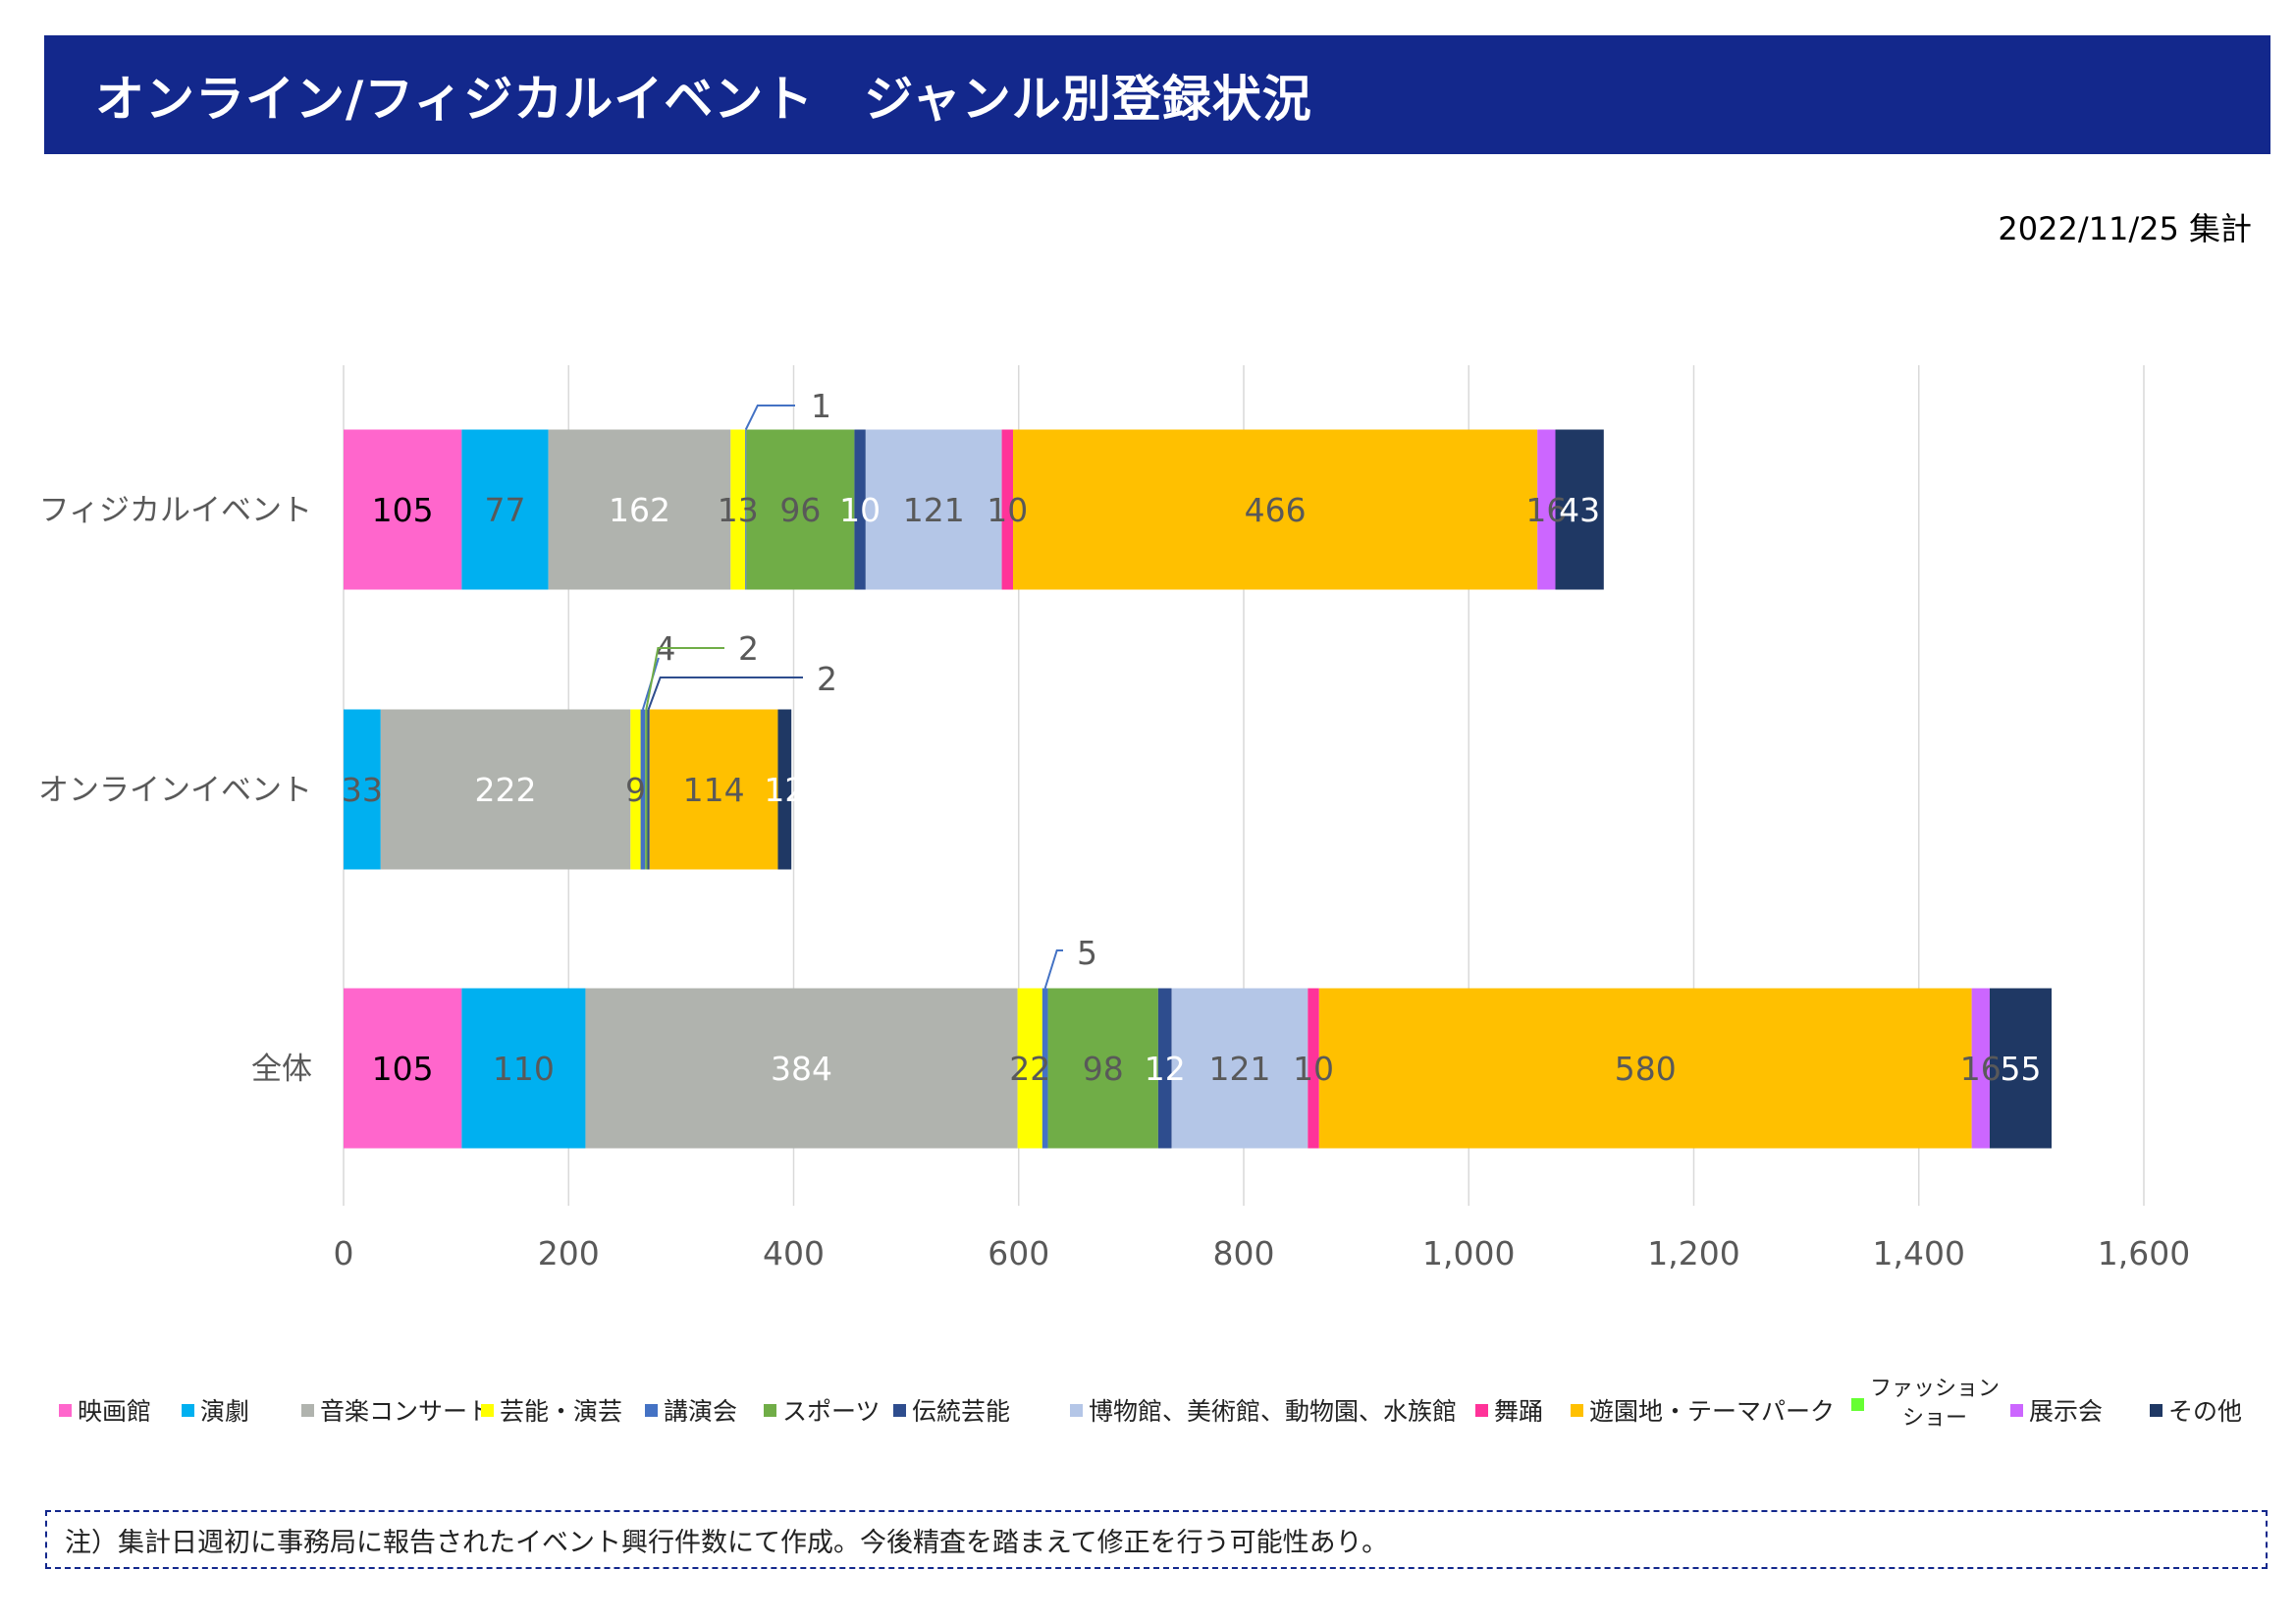 The height and width of the screenshot is (1624, 2296). What do you see at coordinates (406, 1411) in the screenshot?
I see `legend-label: 音楽コンサート` at bounding box center [406, 1411].